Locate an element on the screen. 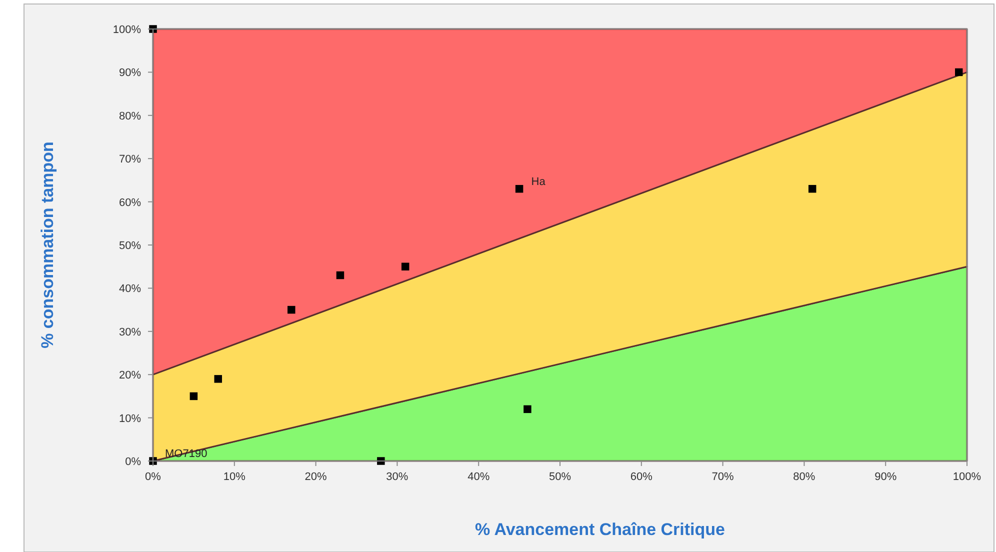 Image resolution: width=996 pixels, height=552 pixels. y-tick-label: 90% is located at coordinates (130, 73).